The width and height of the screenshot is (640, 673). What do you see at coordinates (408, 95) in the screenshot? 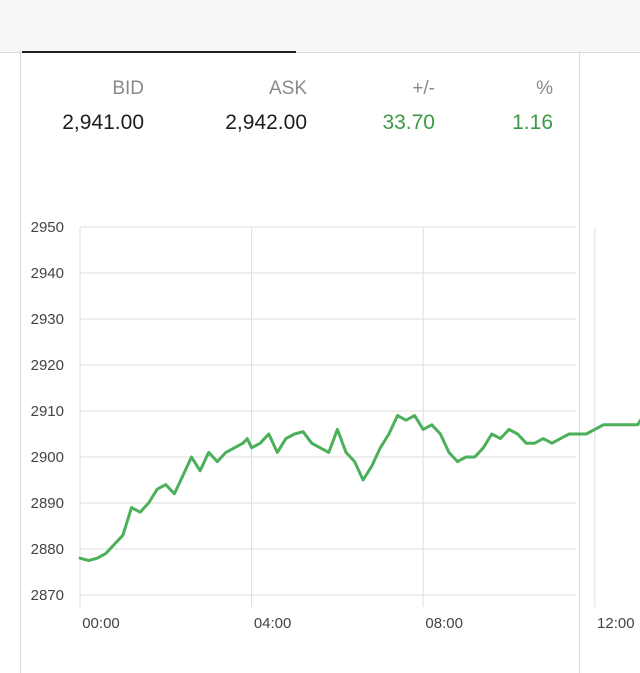
I see `change-column: +/- 33.70` at bounding box center [408, 95].